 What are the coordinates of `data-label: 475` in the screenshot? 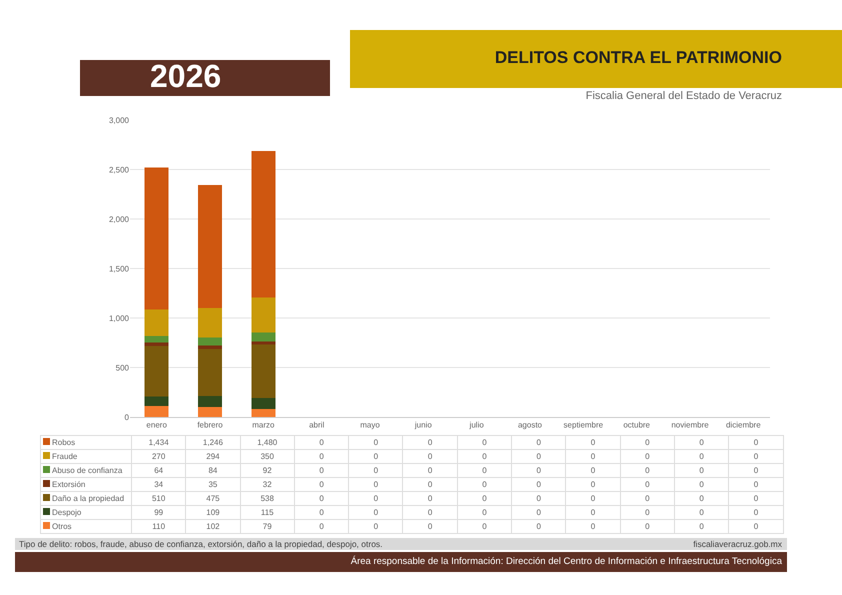 It's located at (213, 499).